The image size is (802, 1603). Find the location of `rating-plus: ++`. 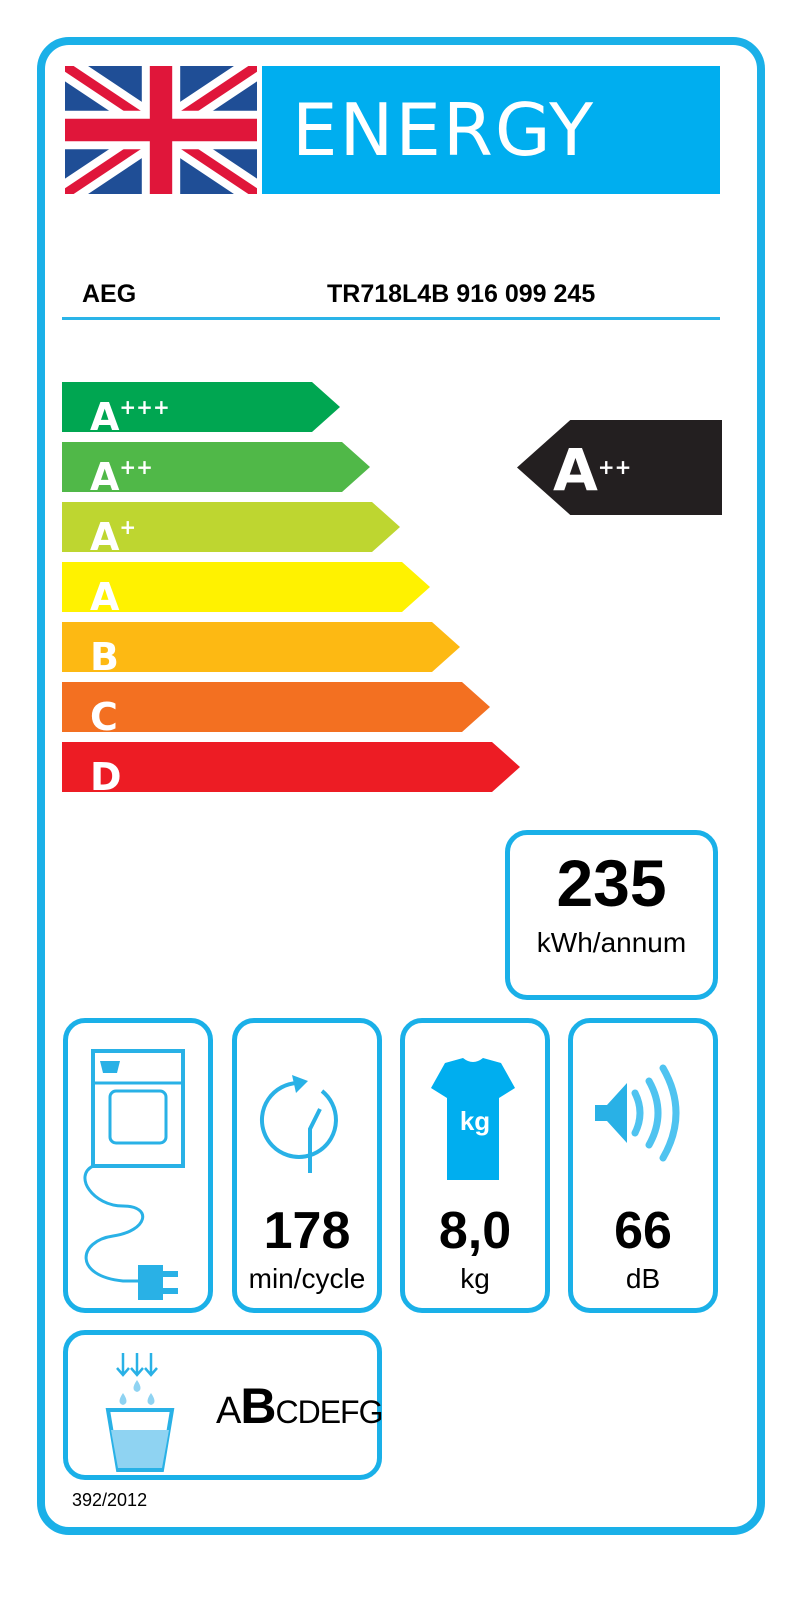

rating-plus: ++ is located at coordinates (614, 467).